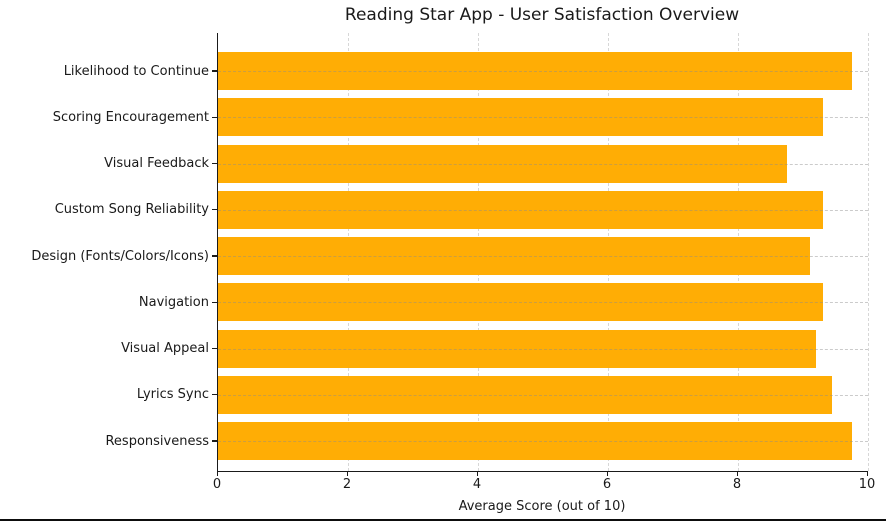 The width and height of the screenshot is (886, 530). Describe the element at coordinates (607, 484) in the screenshot. I see `x-tick-label: 6` at that location.